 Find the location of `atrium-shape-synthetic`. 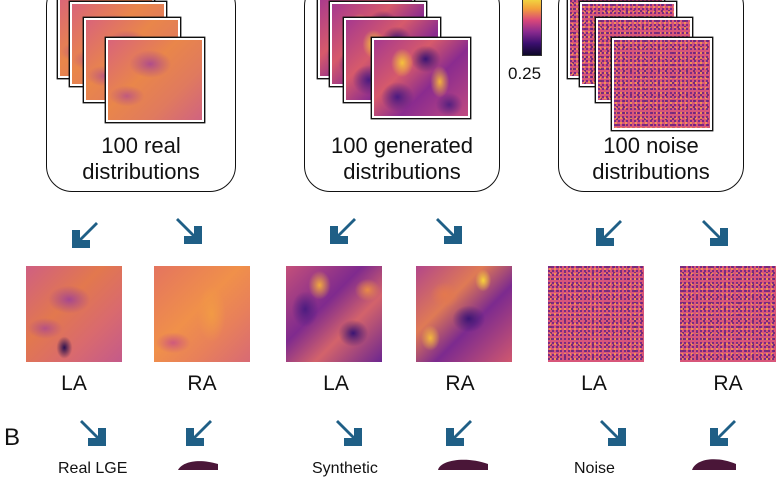

atrium-shape-synthetic is located at coordinates (463, 464).